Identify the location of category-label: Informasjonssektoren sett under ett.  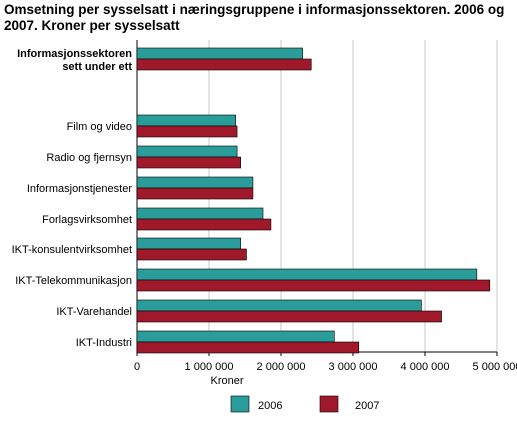
(74, 60).